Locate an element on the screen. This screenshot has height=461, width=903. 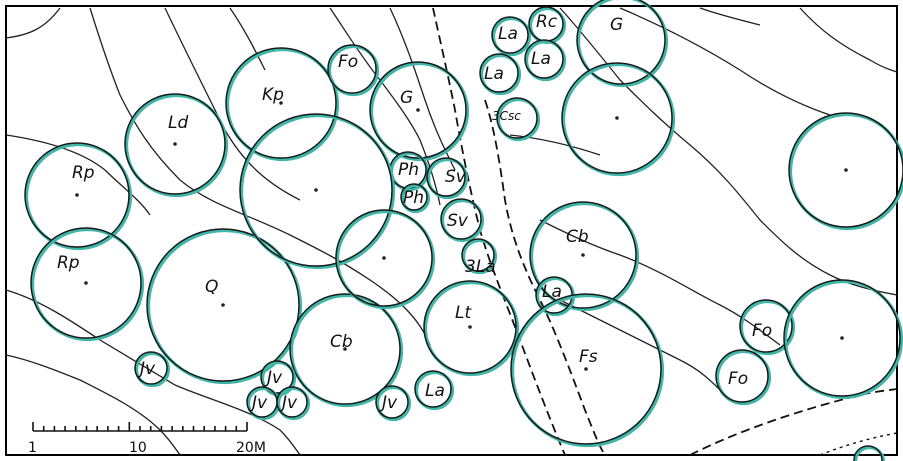
tree-species-label: Ph is located at coordinates (413, 198).